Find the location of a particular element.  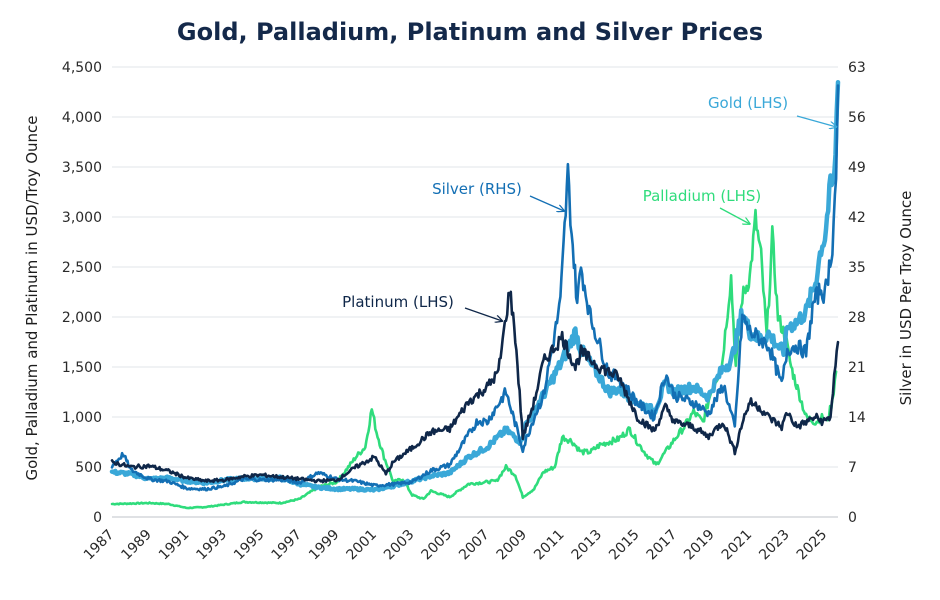

y-tick-left: 0 is located at coordinates (97, 518).